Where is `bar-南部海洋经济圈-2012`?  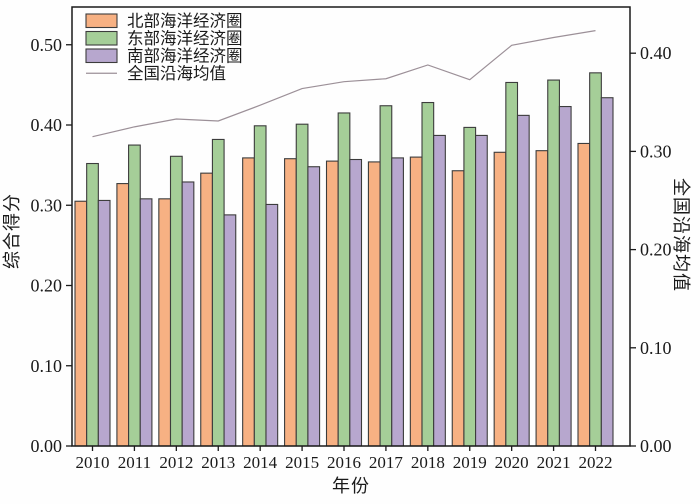
bar-南部海洋经济圈-2012 is located at coordinates (188, 314).